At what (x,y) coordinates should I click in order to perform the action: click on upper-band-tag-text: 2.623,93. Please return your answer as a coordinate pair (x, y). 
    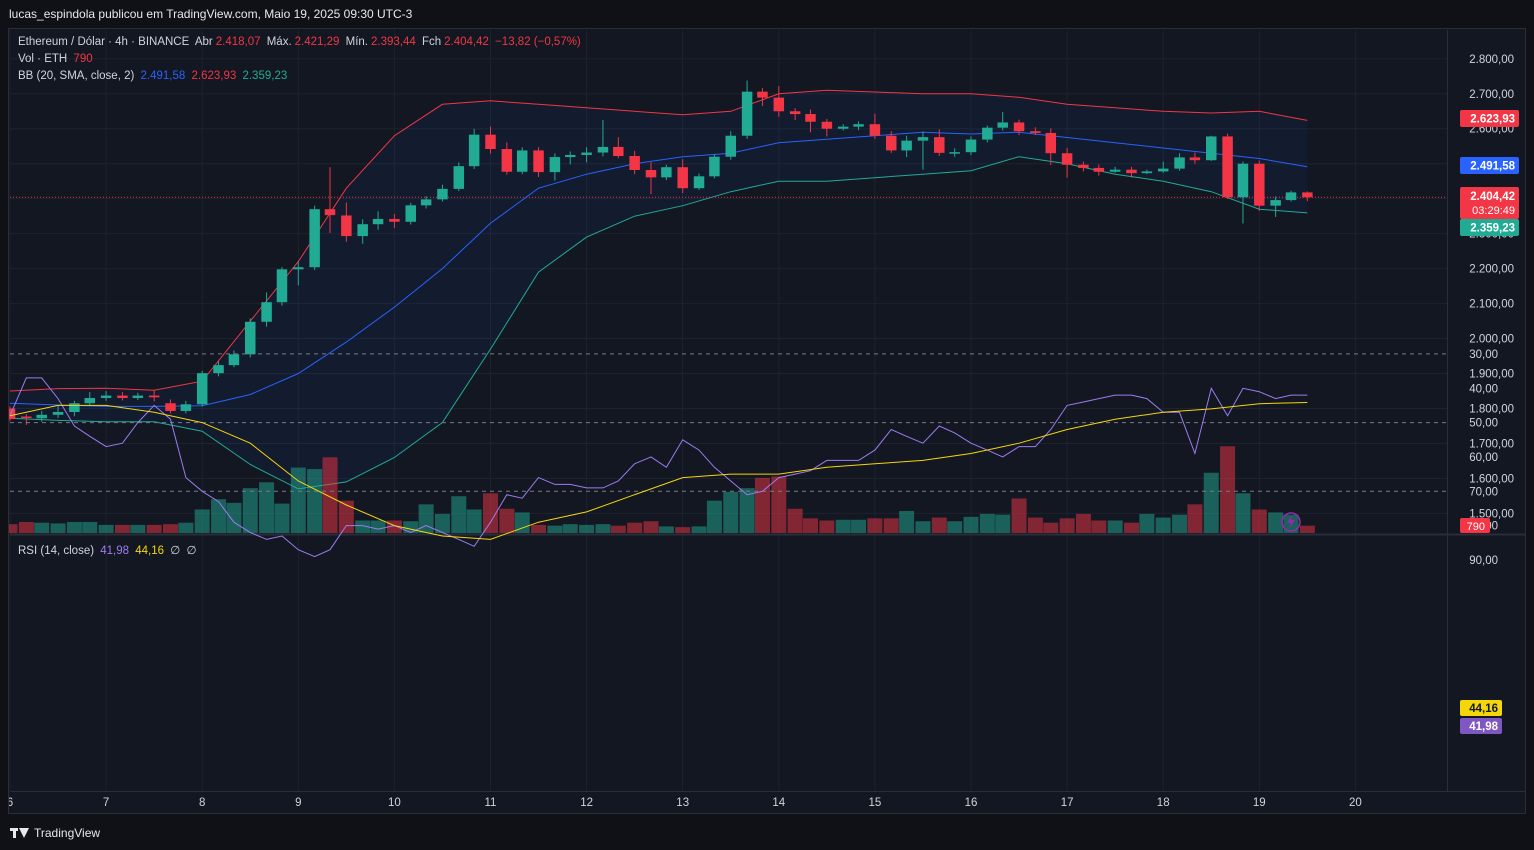
    Looking at the image, I should click on (1492, 120).